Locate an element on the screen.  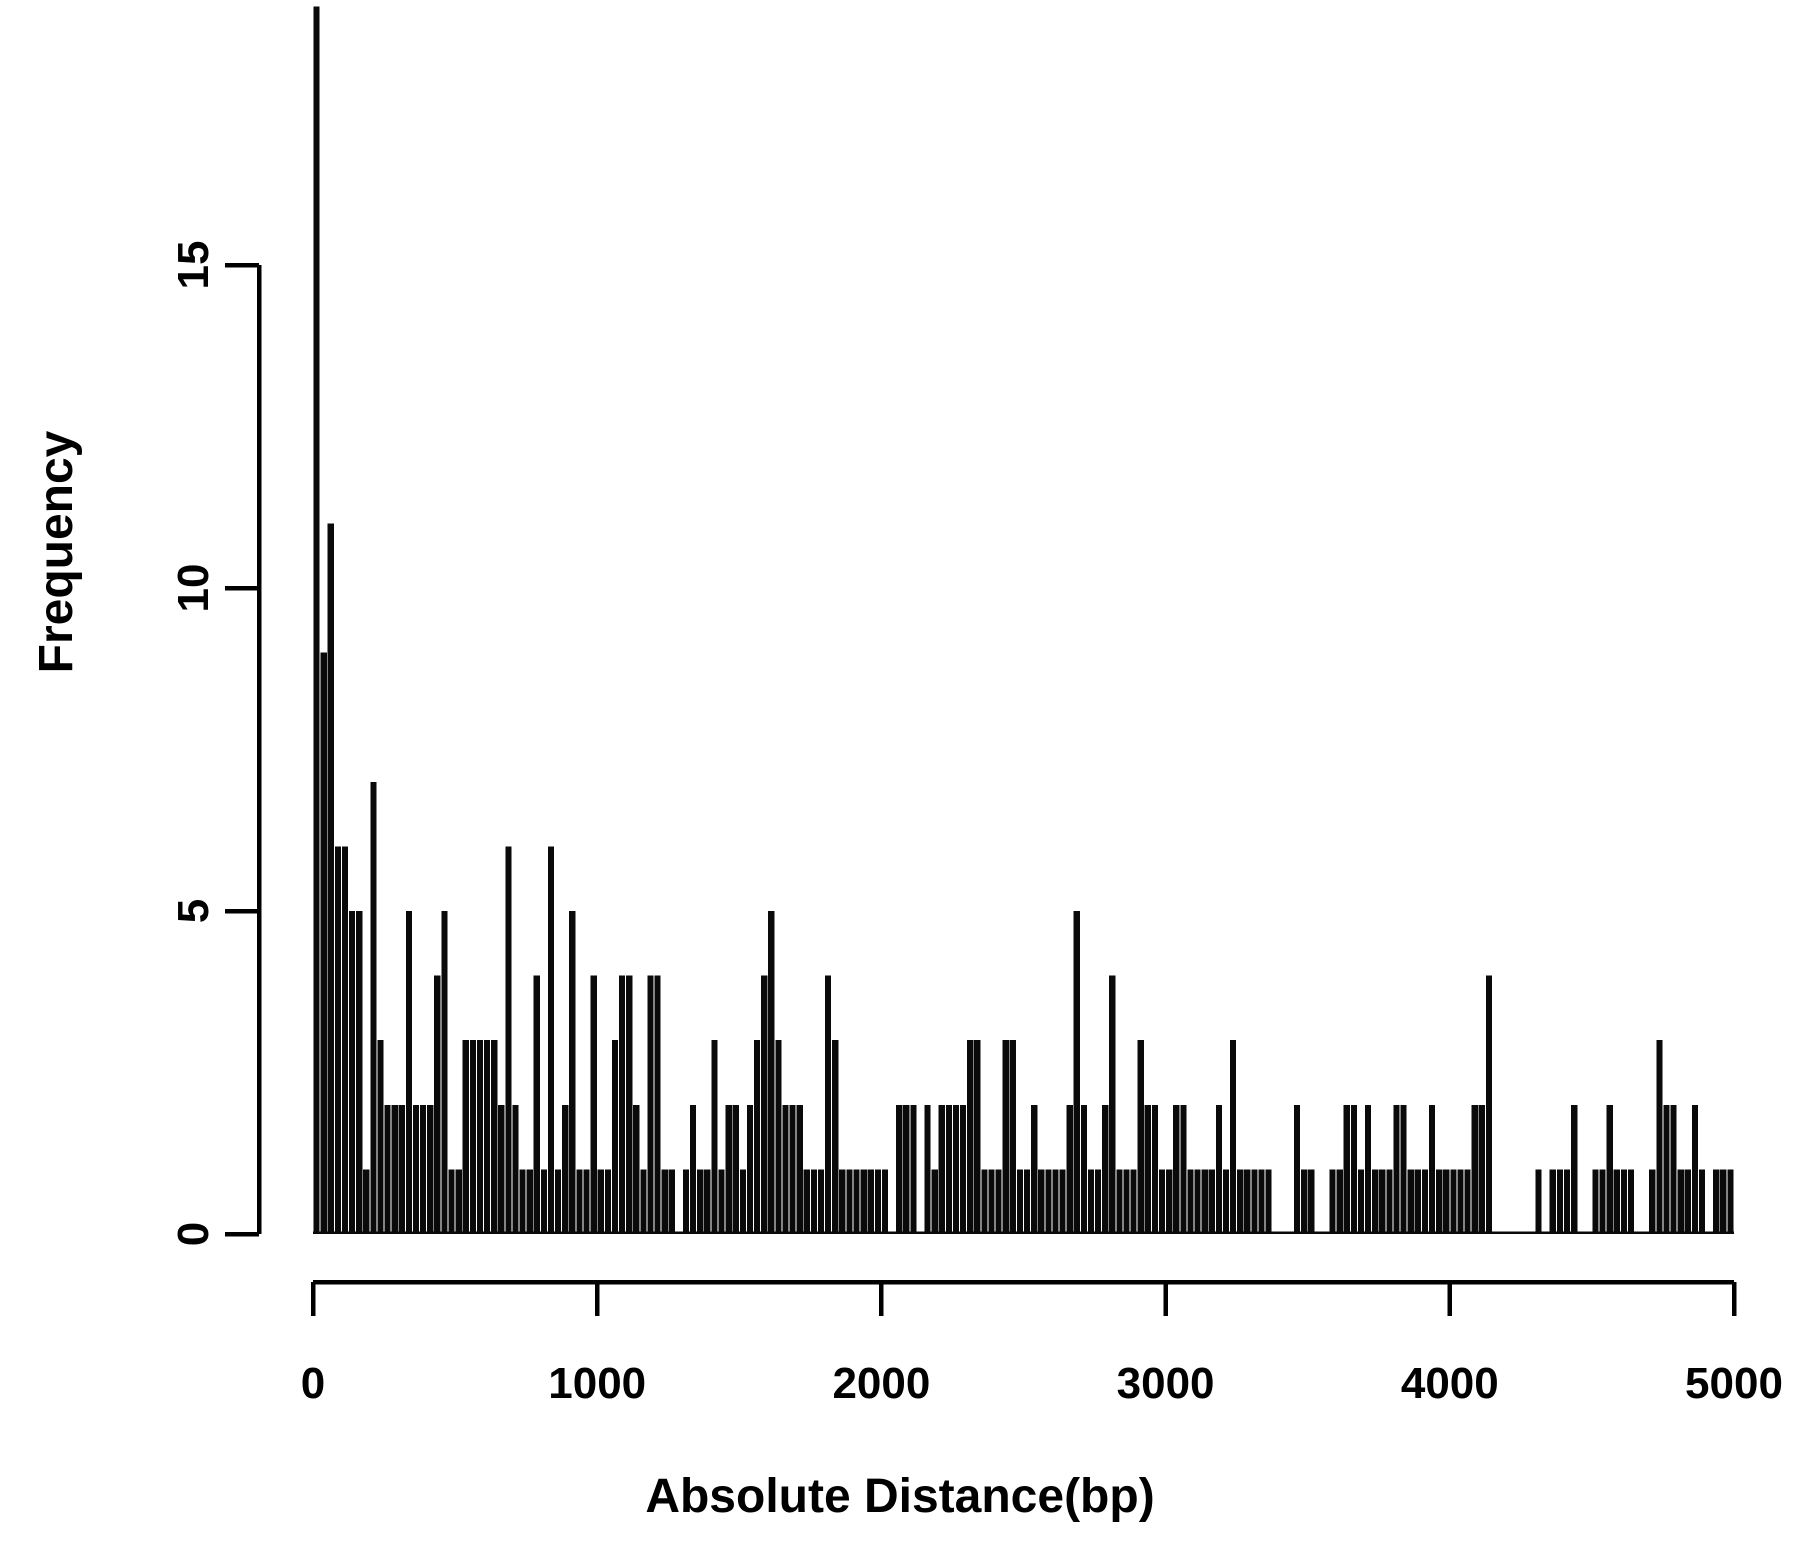
zero-line is located at coordinates (1023, 1232).